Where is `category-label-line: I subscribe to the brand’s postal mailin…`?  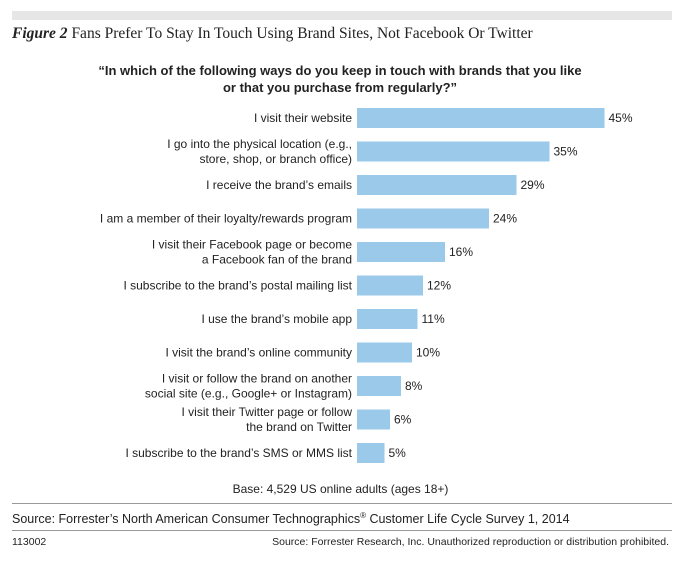 category-label-line: I subscribe to the brand’s postal mailin… is located at coordinates (237, 286).